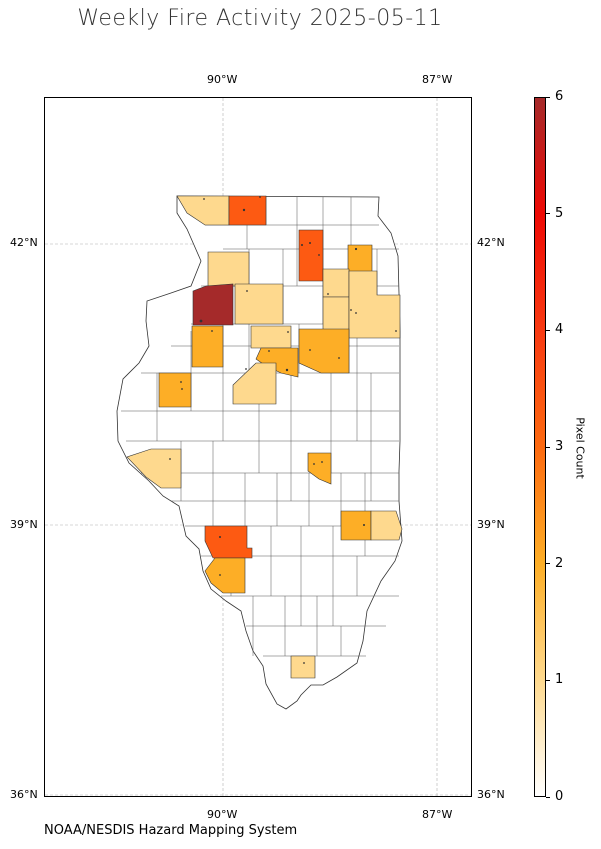 This screenshot has height=849, width=601. Describe the element at coordinates (259, 304) in the screenshot. I see `county-lee` at that location.